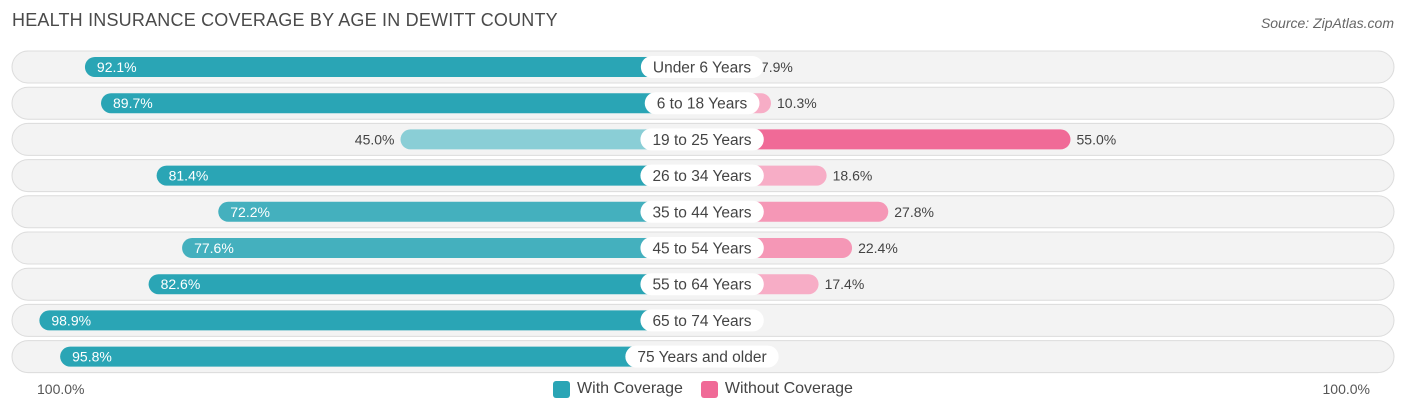  What do you see at coordinates (914, 212) in the screenshot?
I see `label-without-coverage: 27.8%` at bounding box center [914, 212].